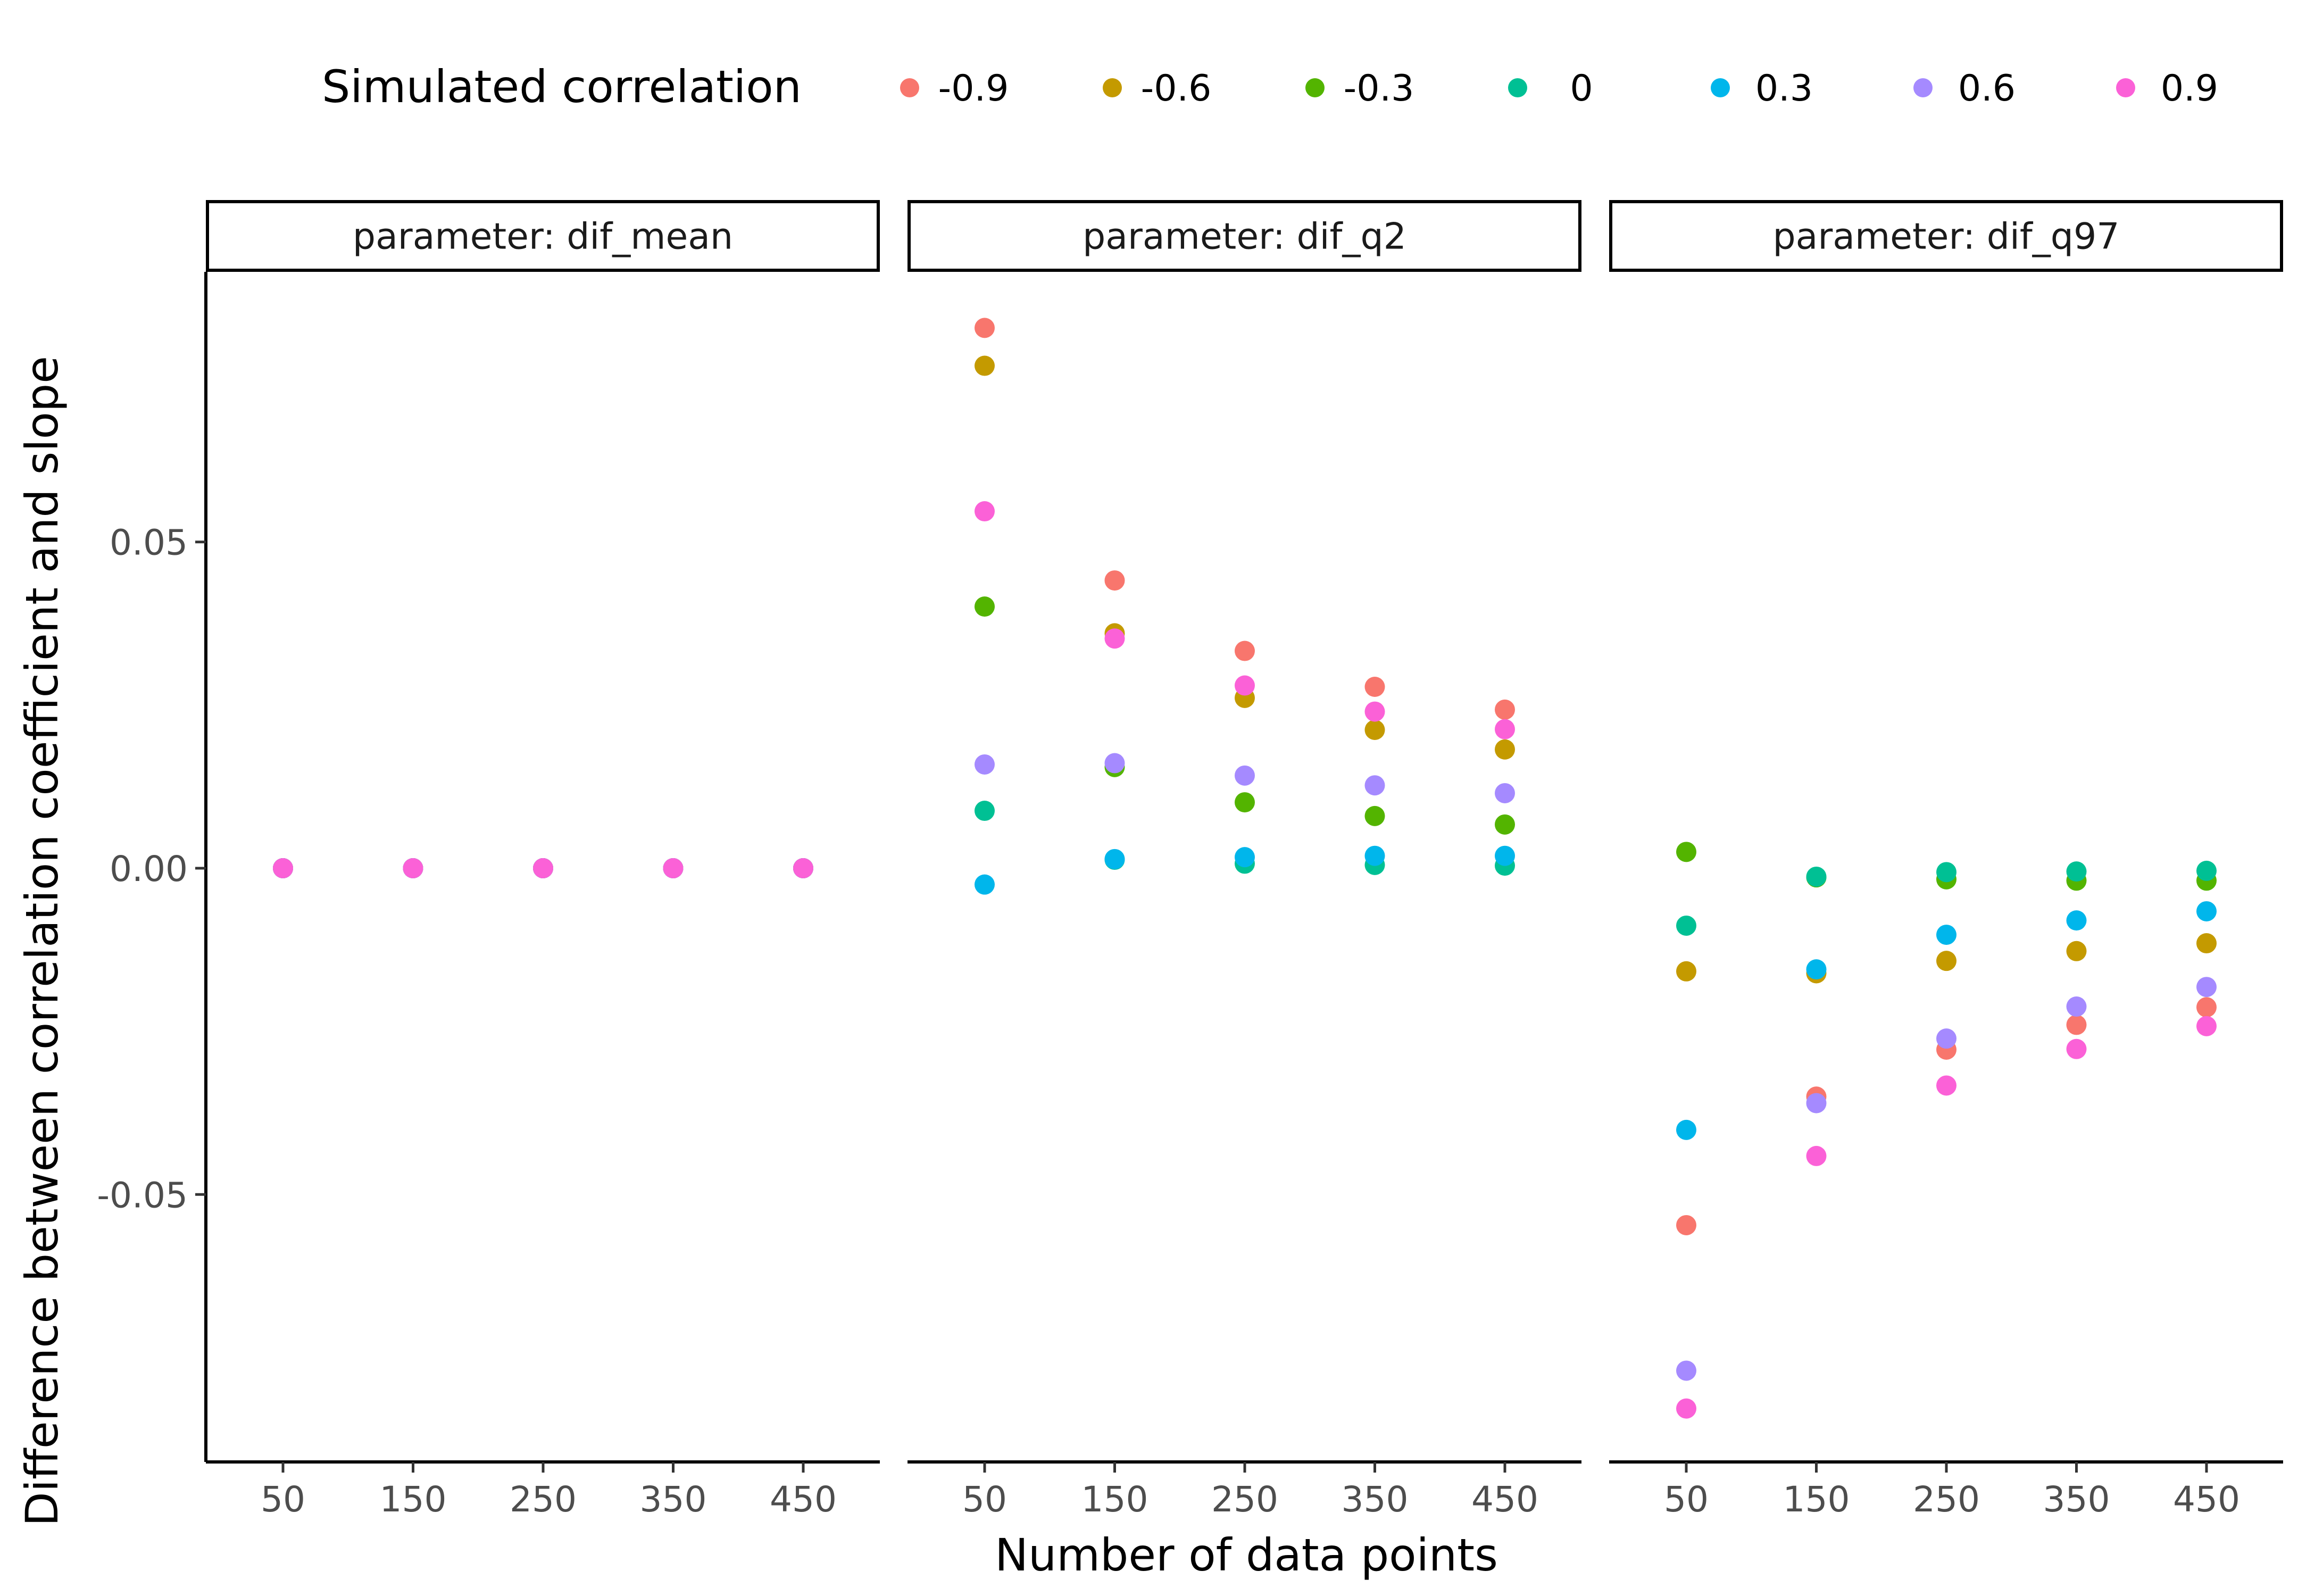 Image resolution: width=2298 pixels, height=1596 pixels. What do you see at coordinates (1581, 89) in the screenshot?
I see `legend-label-3: 0` at bounding box center [1581, 89].